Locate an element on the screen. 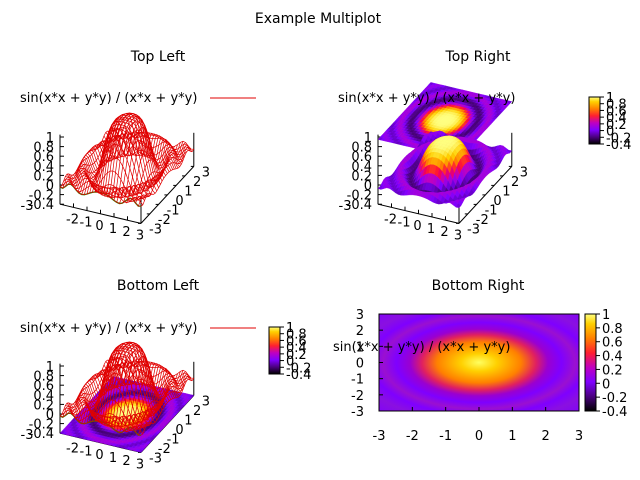 This screenshot has width=640, height=480. colorbar: 10.80.60.40.20-0.2-0.4 is located at coordinates (609, 122).